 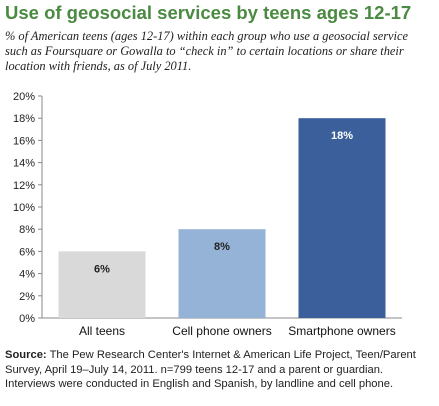 What do you see at coordinates (27, 297) in the screenshot?
I see `y-tick-label: 2%` at bounding box center [27, 297].